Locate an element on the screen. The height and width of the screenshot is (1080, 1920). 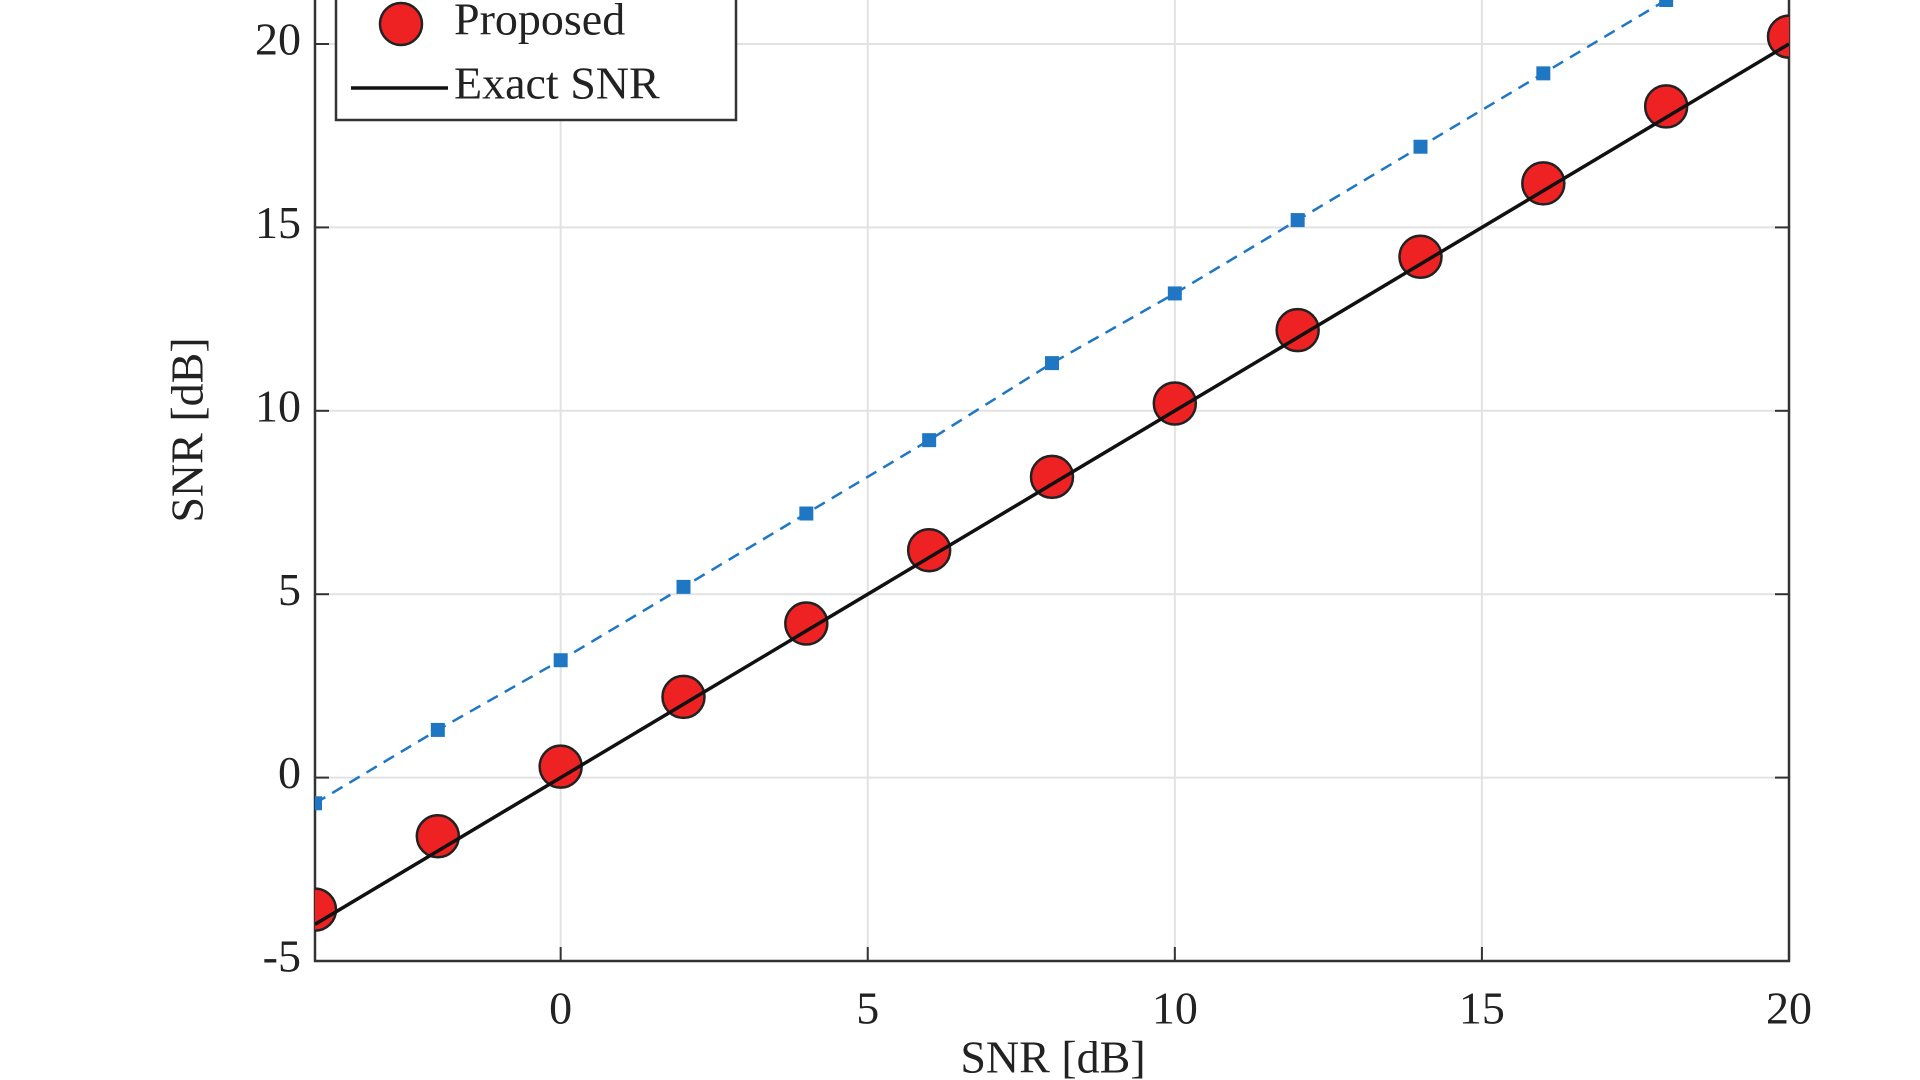
y-tick-label: 10 is located at coordinates (278, 405).